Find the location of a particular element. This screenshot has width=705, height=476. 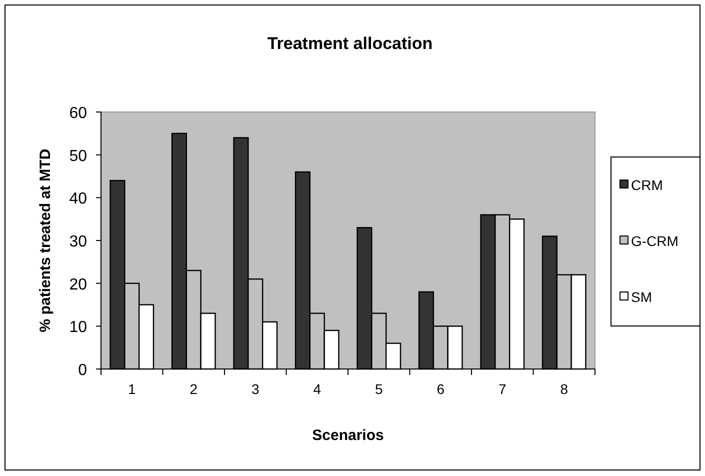

x-axis-title: Scenarios is located at coordinates (348, 435).